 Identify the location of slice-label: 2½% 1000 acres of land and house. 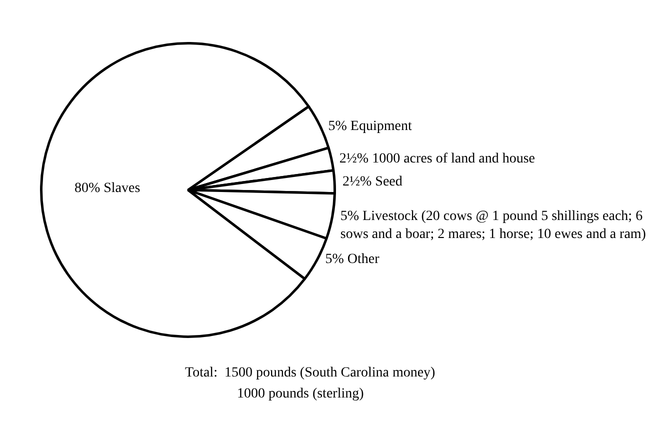
(437, 159).